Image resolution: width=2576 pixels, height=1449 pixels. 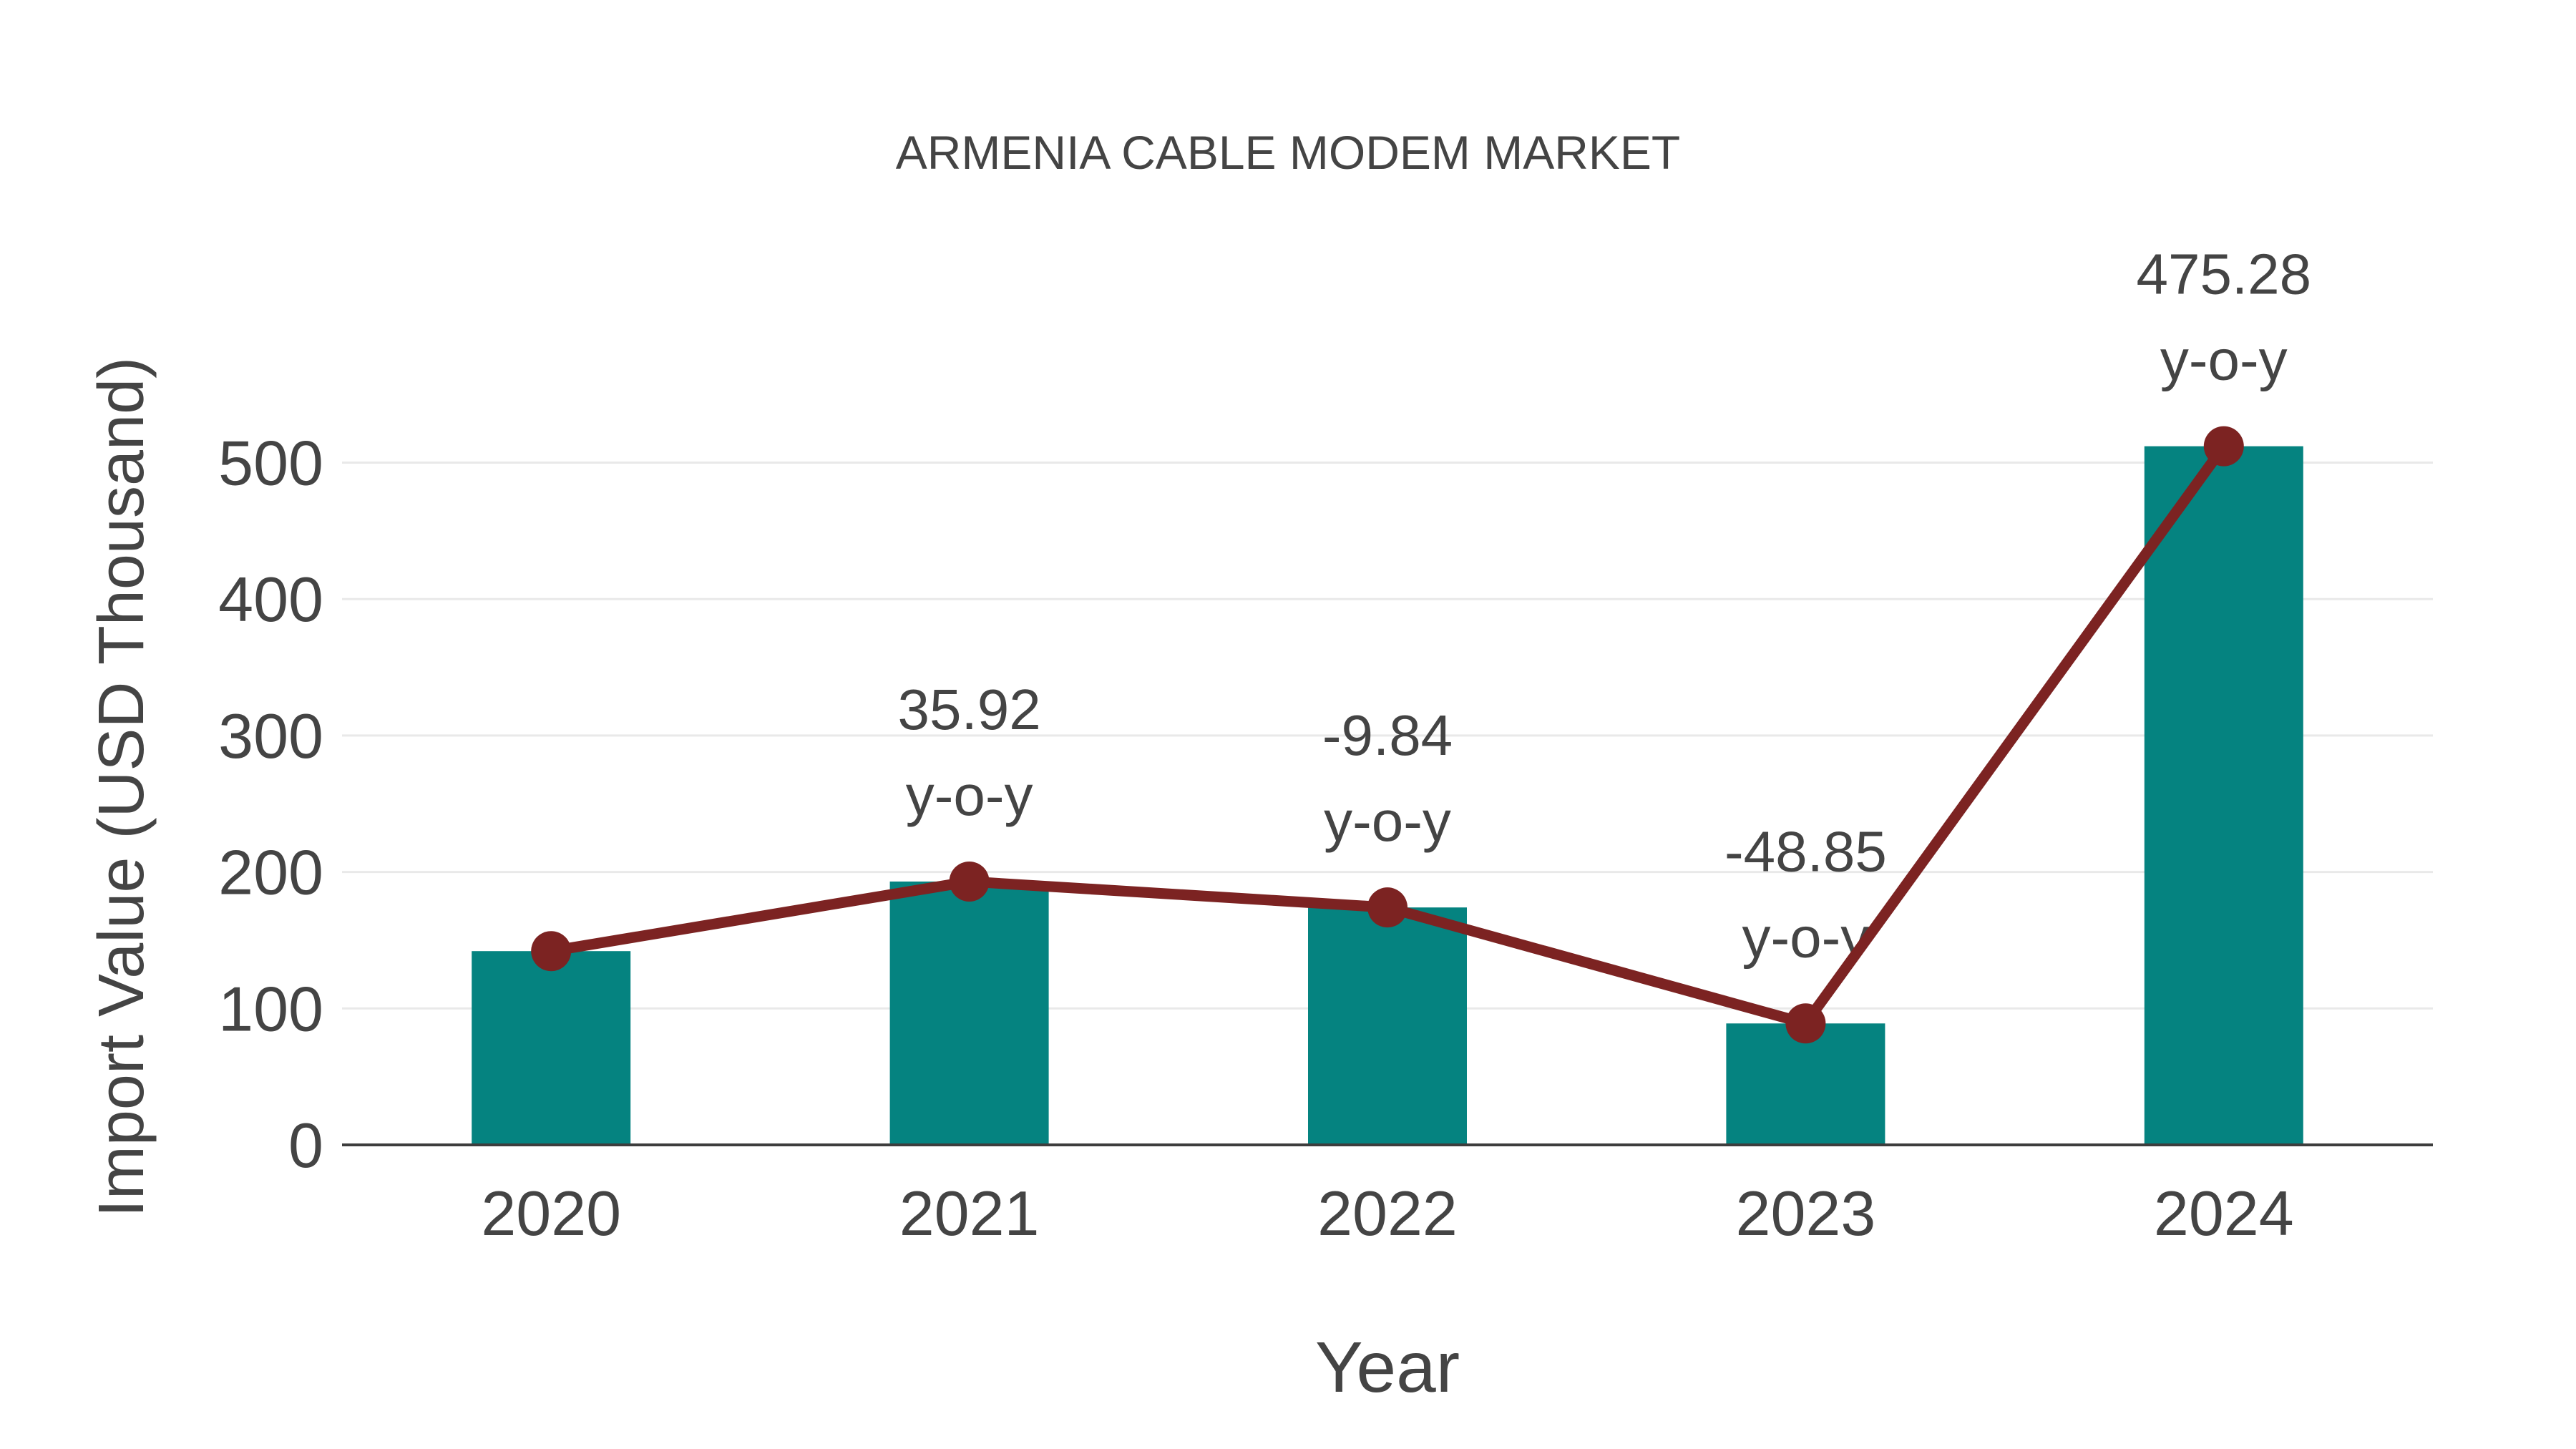 I want to click on annotation-label-2021: y-o-y, so click(x=969, y=795).